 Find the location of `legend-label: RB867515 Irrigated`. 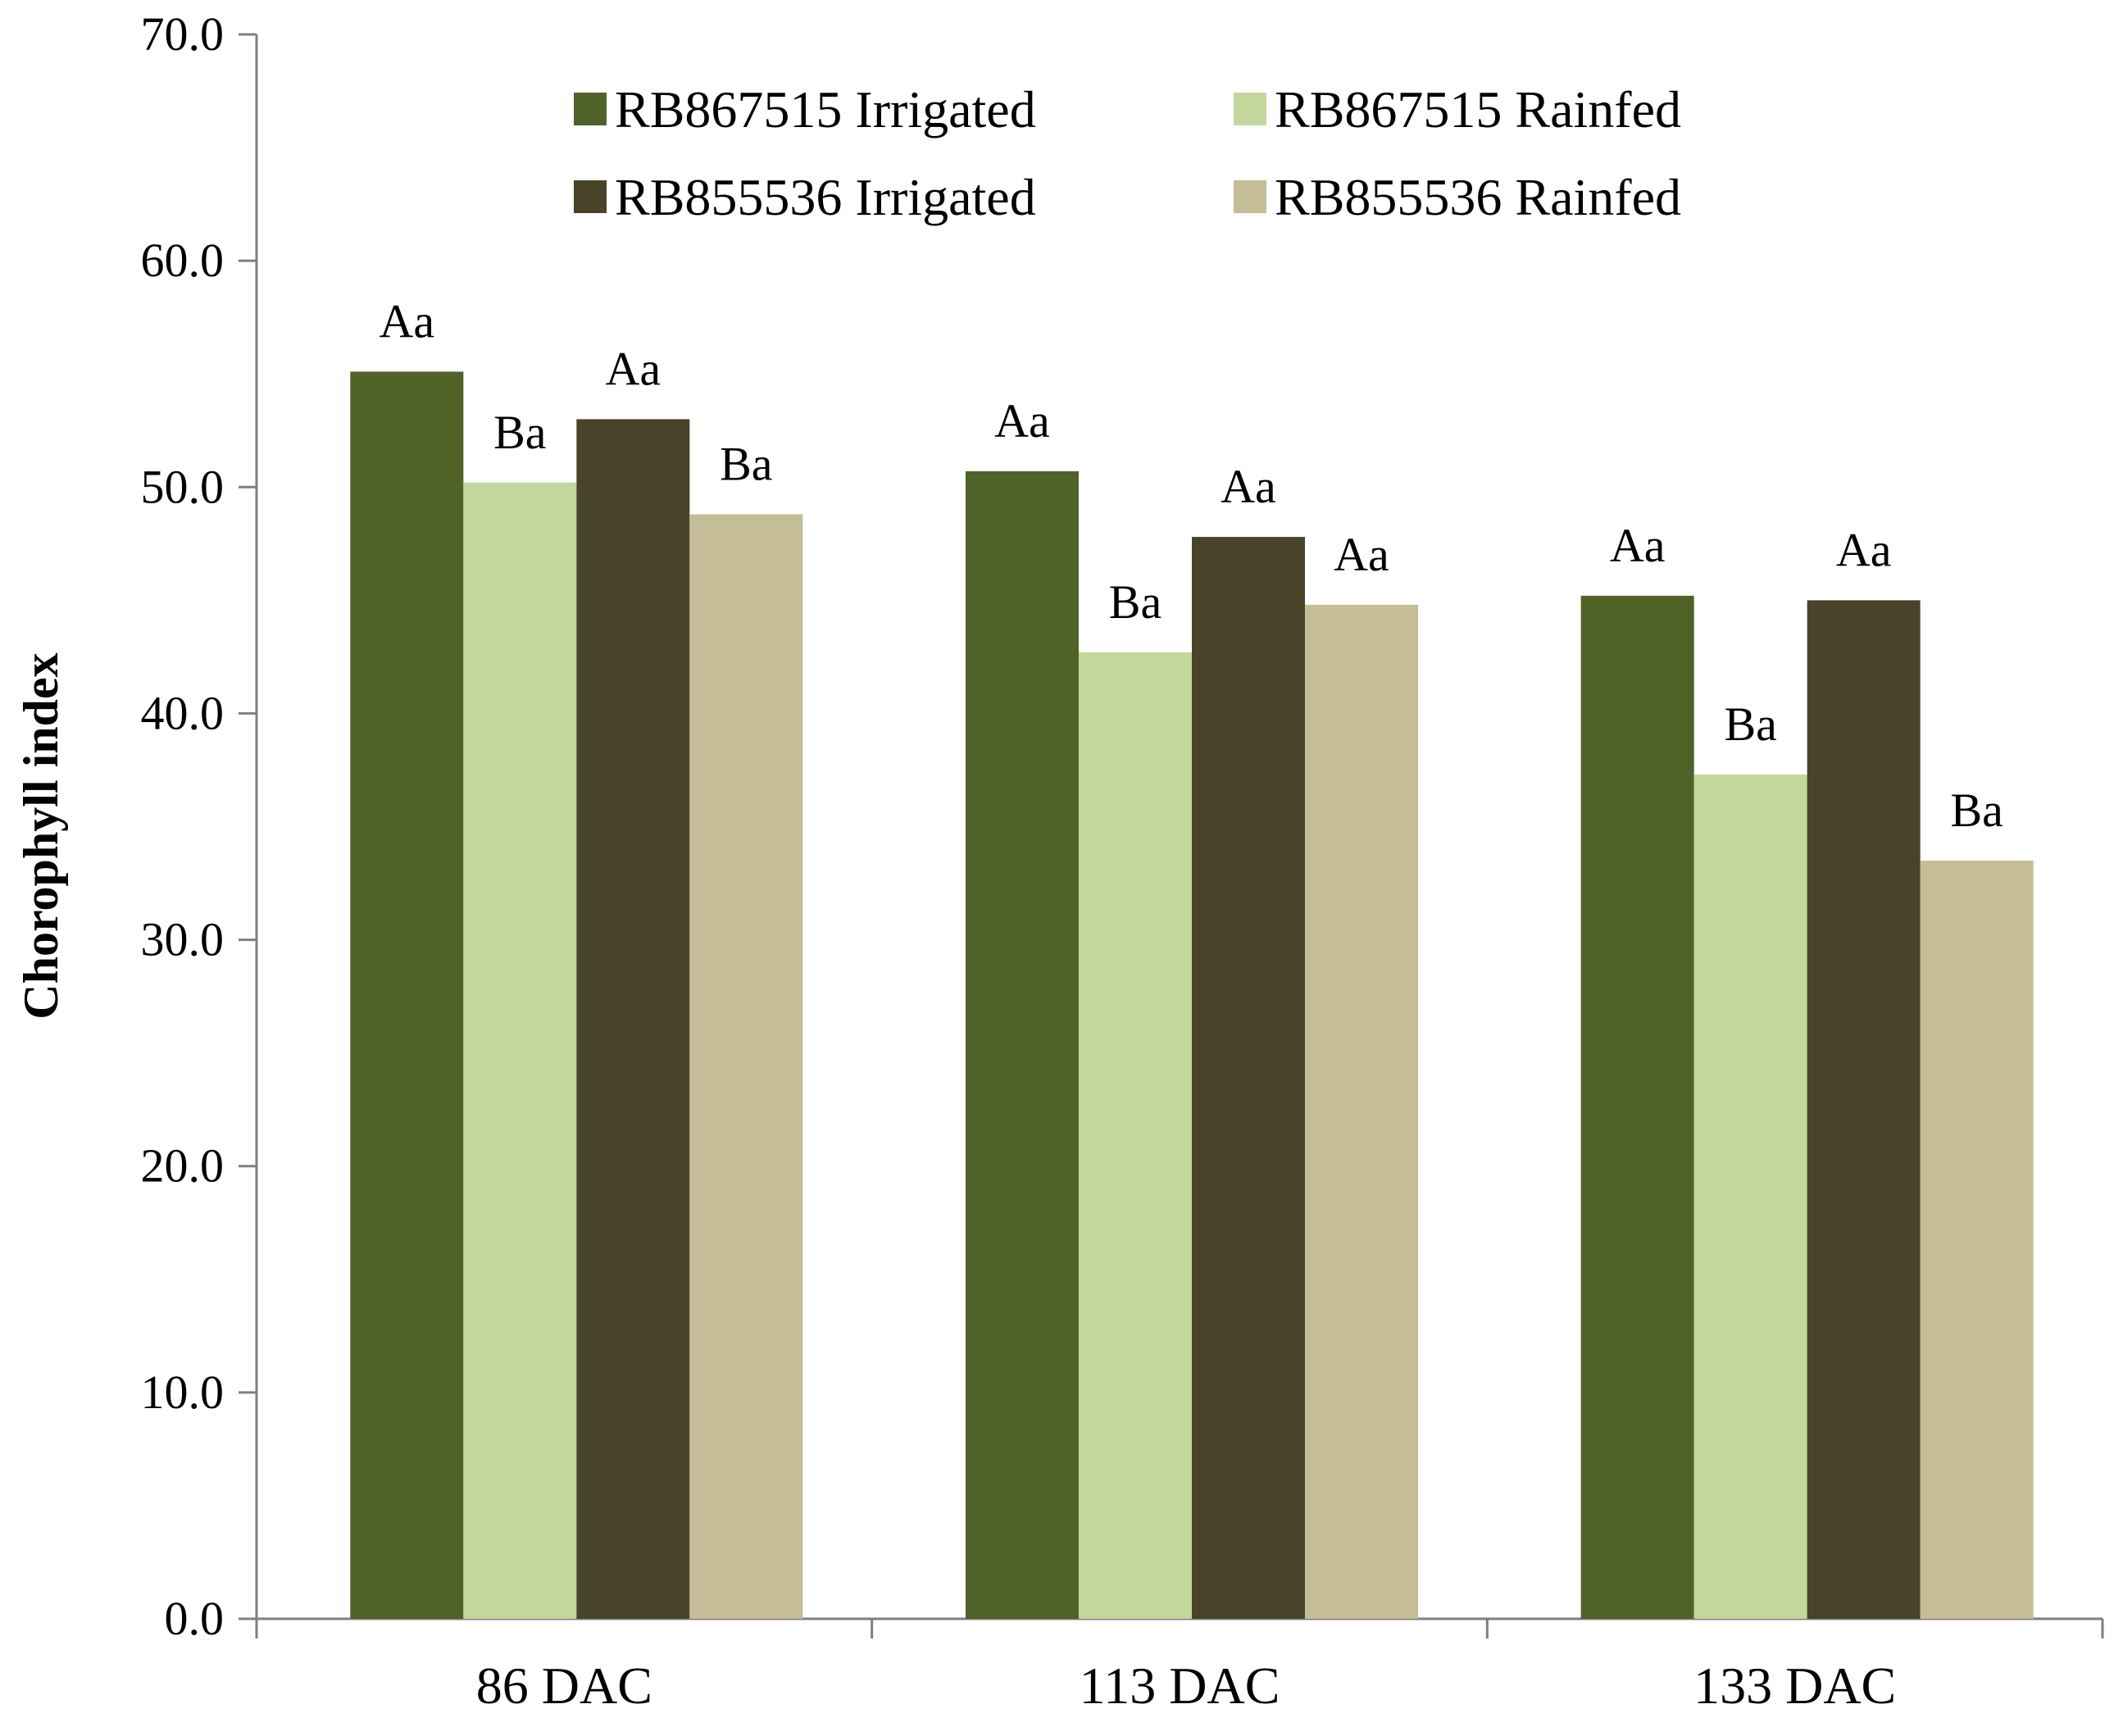

legend-label: RB867515 Irrigated is located at coordinates (826, 109).